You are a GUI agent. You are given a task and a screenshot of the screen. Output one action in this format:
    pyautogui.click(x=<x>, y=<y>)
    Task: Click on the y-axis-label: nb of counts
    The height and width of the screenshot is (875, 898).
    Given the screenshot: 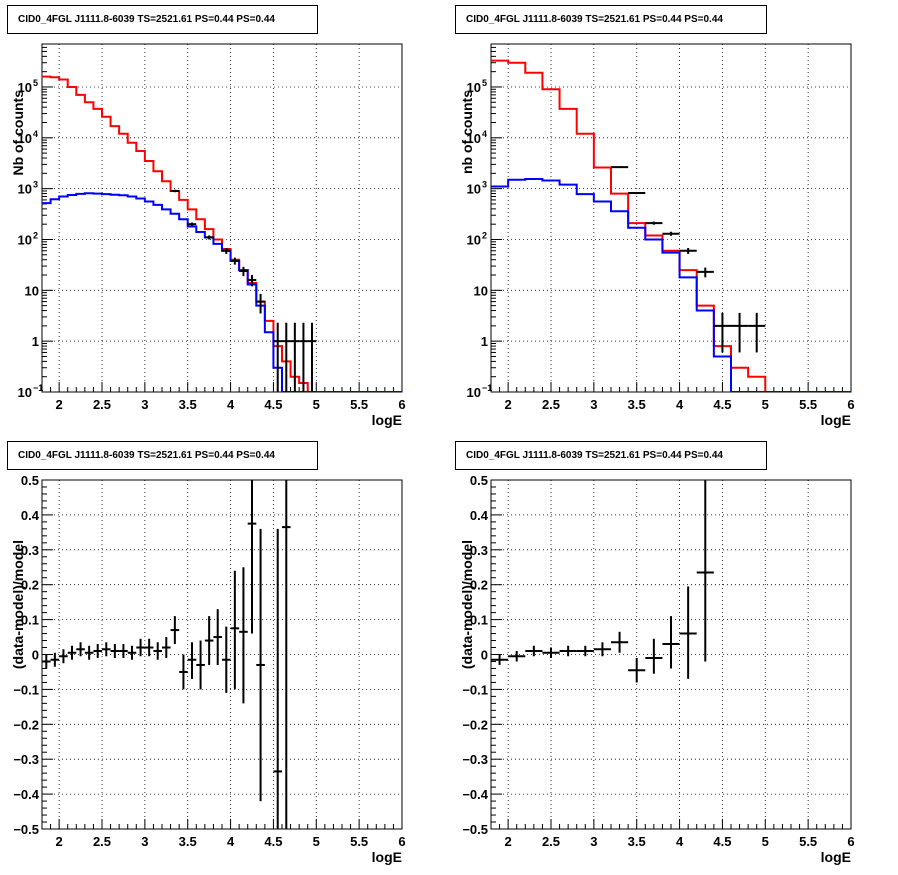 What is the action you would take?
    pyautogui.click(x=467, y=132)
    